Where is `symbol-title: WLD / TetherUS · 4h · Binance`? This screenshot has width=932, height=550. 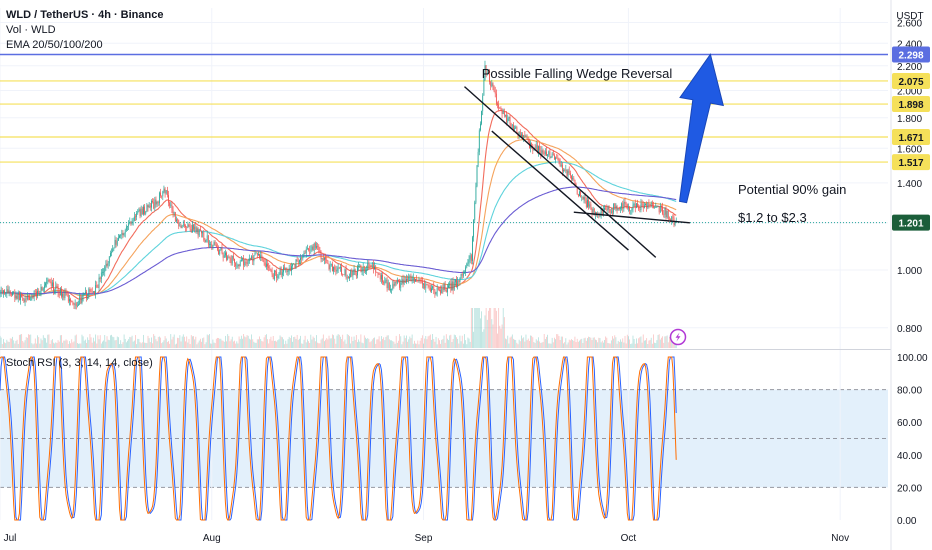
symbol-title: WLD / TetherUS · 4h · Binance is located at coordinates (85, 15).